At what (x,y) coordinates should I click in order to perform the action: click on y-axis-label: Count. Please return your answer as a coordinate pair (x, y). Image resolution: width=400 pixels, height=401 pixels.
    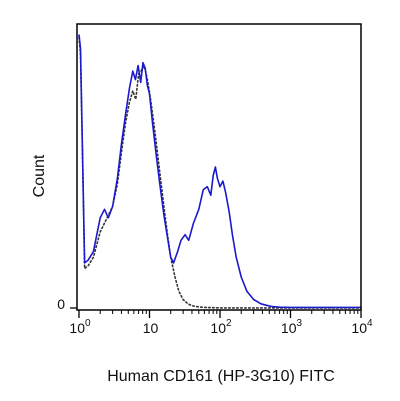
    Looking at the image, I should click on (39, 175).